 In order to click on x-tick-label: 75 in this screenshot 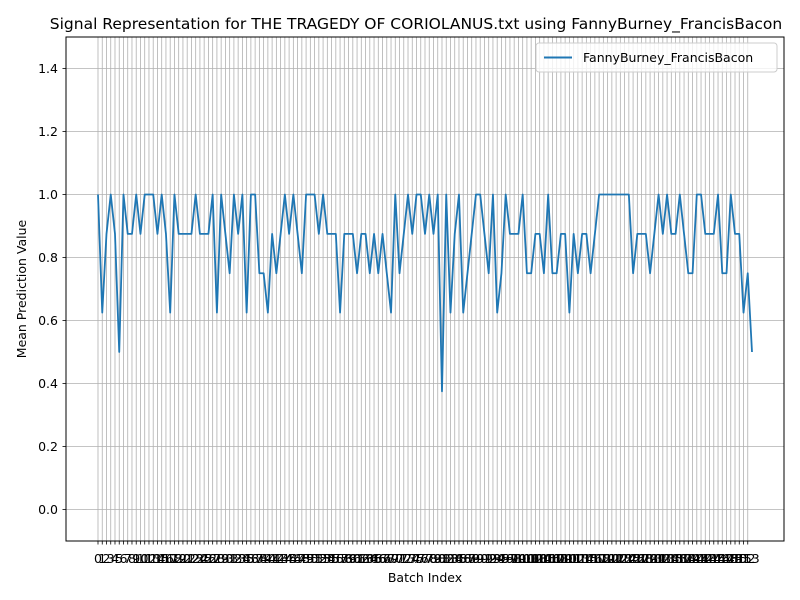, I will do `click(417, 558)`.